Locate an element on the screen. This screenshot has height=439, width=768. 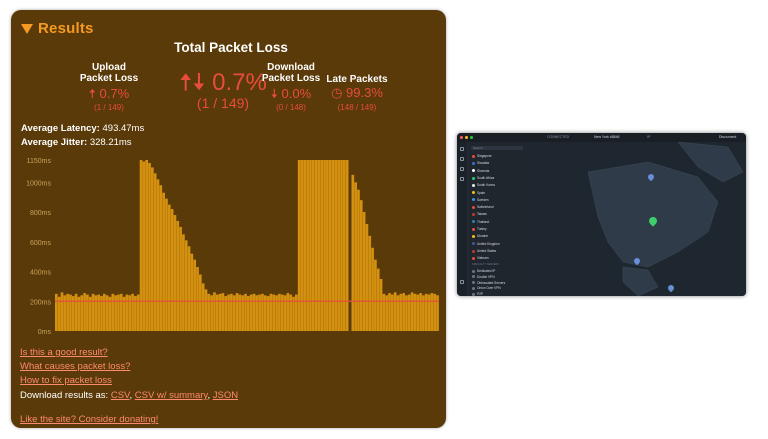
results-header: Results is located at coordinates (57, 28).